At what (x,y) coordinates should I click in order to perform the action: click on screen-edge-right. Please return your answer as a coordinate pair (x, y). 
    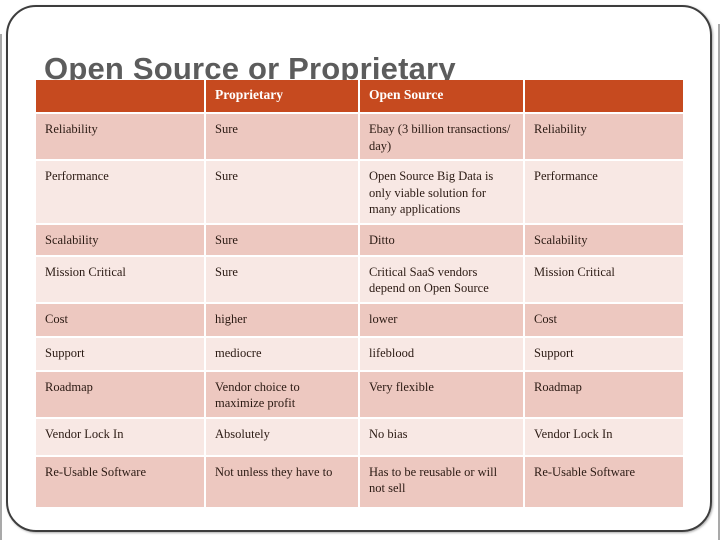
    Looking at the image, I should click on (719, 282).